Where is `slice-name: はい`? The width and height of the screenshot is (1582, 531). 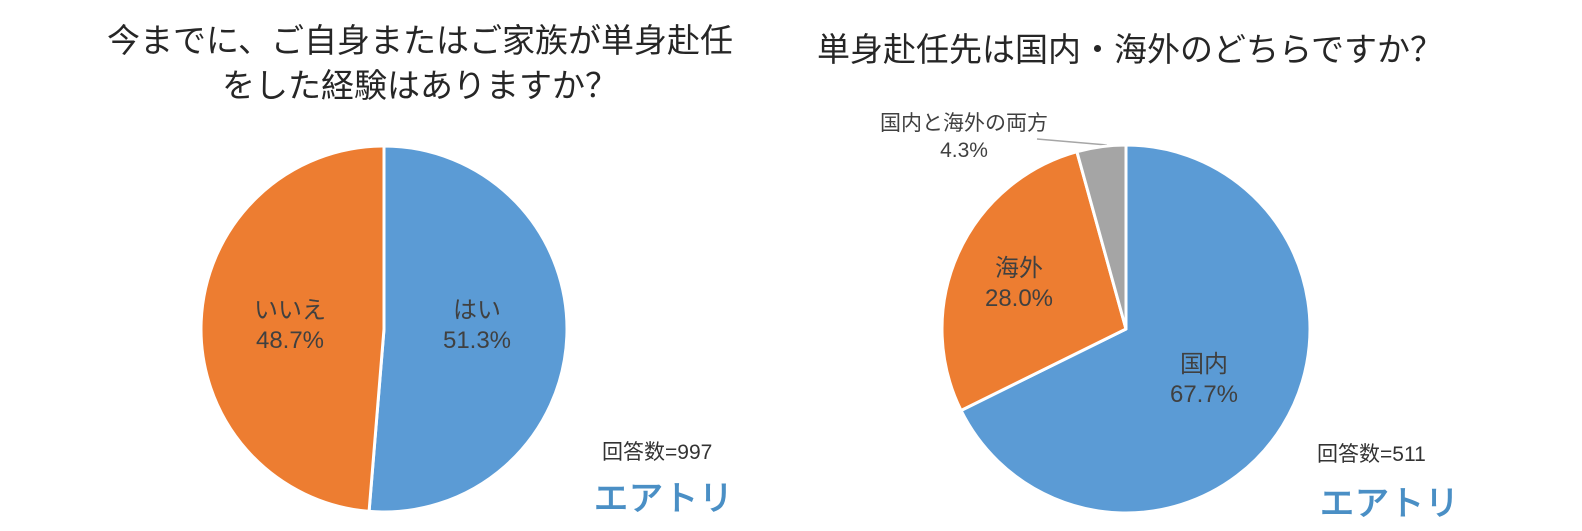 slice-name: はい is located at coordinates (477, 310).